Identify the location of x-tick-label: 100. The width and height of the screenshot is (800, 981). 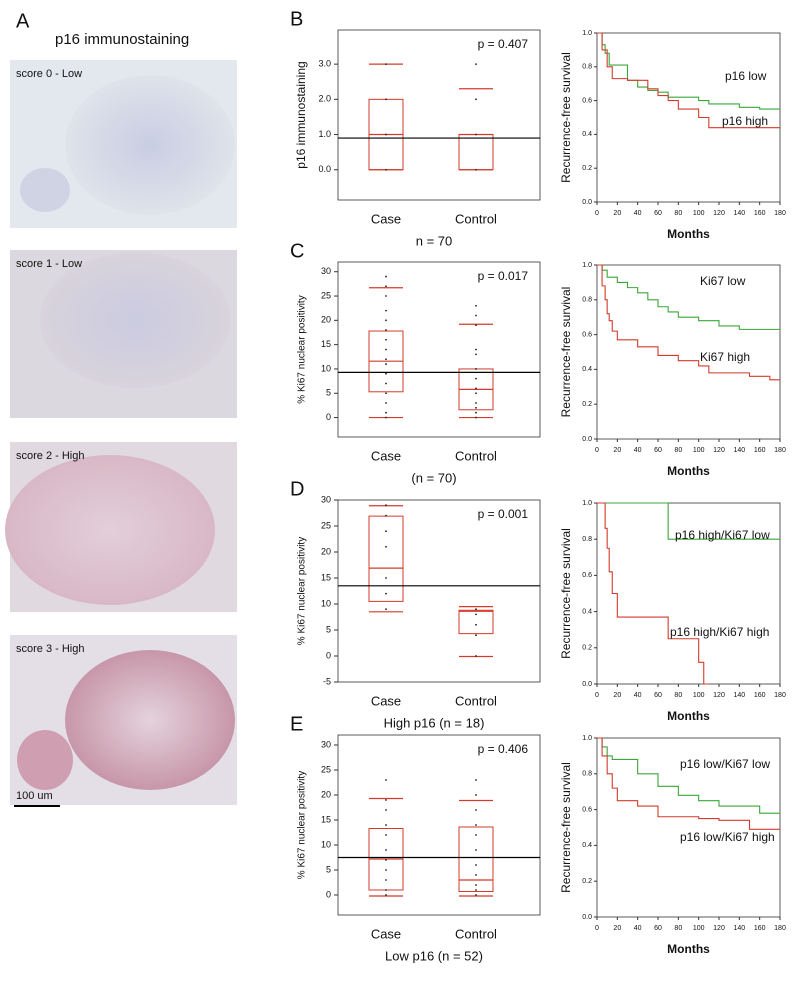
(699, 695).